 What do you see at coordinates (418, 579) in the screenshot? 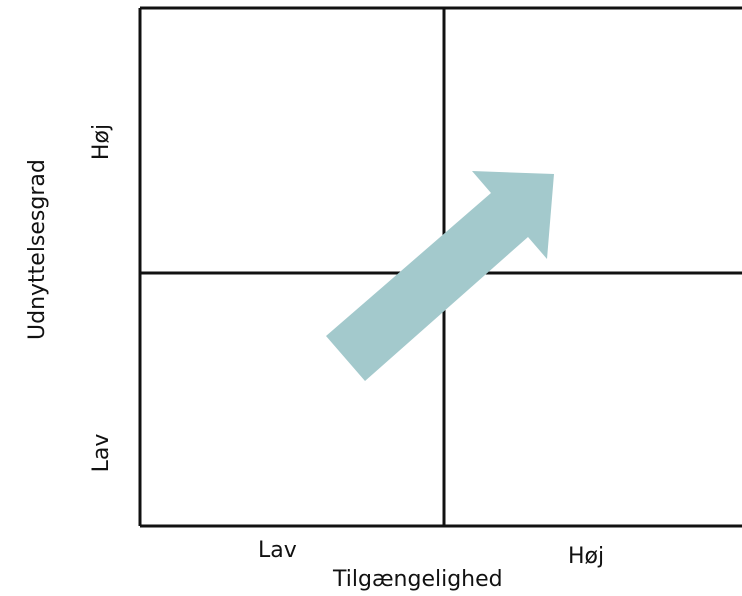
I see `x-axis-title: Tilgængelighed` at bounding box center [418, 579].